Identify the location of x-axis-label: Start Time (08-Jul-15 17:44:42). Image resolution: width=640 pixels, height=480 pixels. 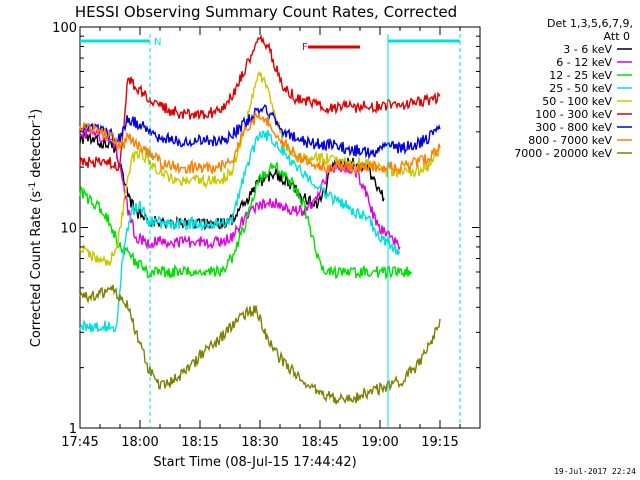
(254, 462).